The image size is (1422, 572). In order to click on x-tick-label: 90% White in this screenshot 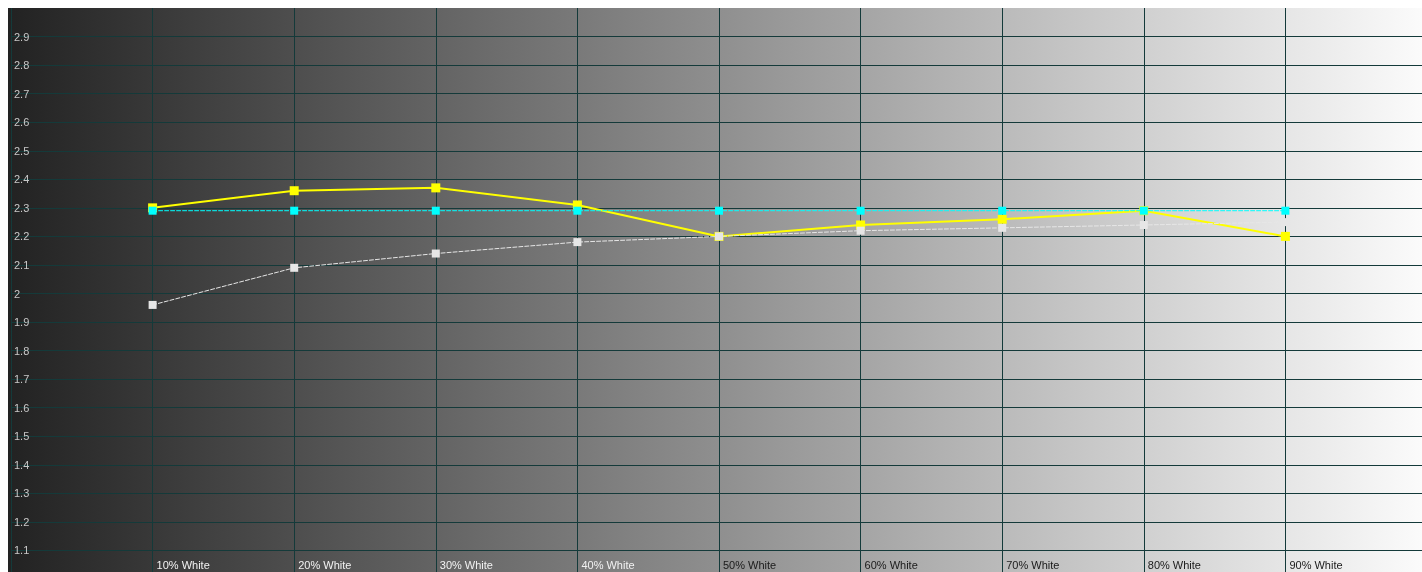, I will do `click(1316, 564)`.